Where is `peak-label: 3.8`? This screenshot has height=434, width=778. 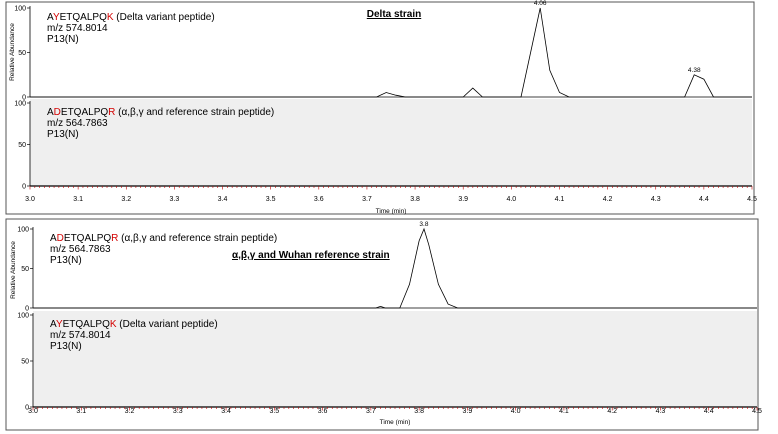 peak-label: 3.8 is located at coordinates (423, 224).